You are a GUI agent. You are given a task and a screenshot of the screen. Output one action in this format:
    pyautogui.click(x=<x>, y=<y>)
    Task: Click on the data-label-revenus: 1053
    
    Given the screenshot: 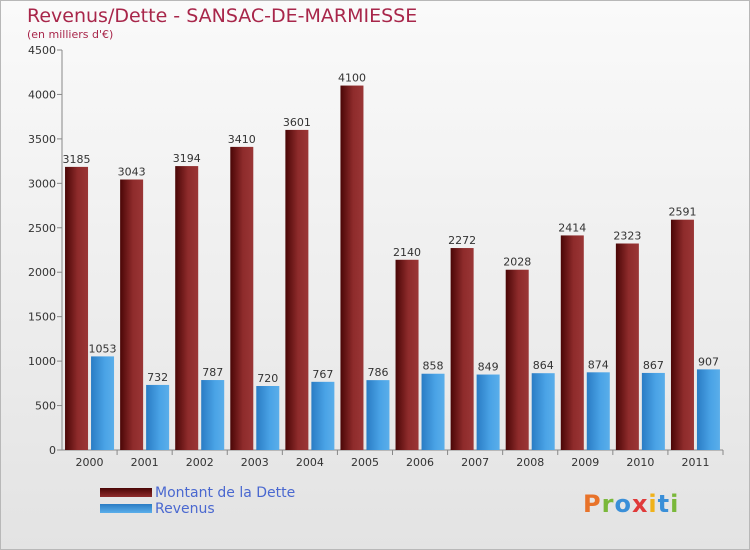 What is the action you would take?
    pyautogui.click(x=103, y=348)
    